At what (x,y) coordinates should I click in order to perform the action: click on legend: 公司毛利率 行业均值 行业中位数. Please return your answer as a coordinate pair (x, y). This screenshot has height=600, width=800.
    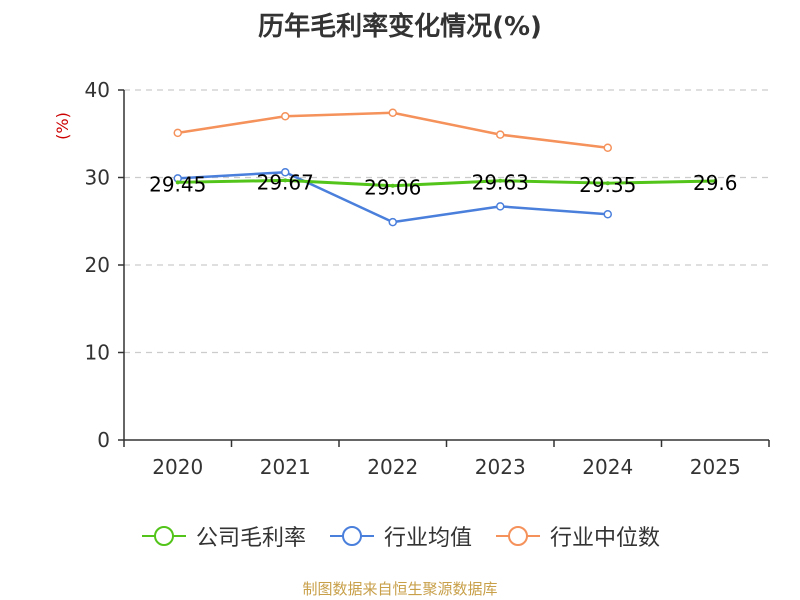
    Looking at the image, I should click on (400, 536).